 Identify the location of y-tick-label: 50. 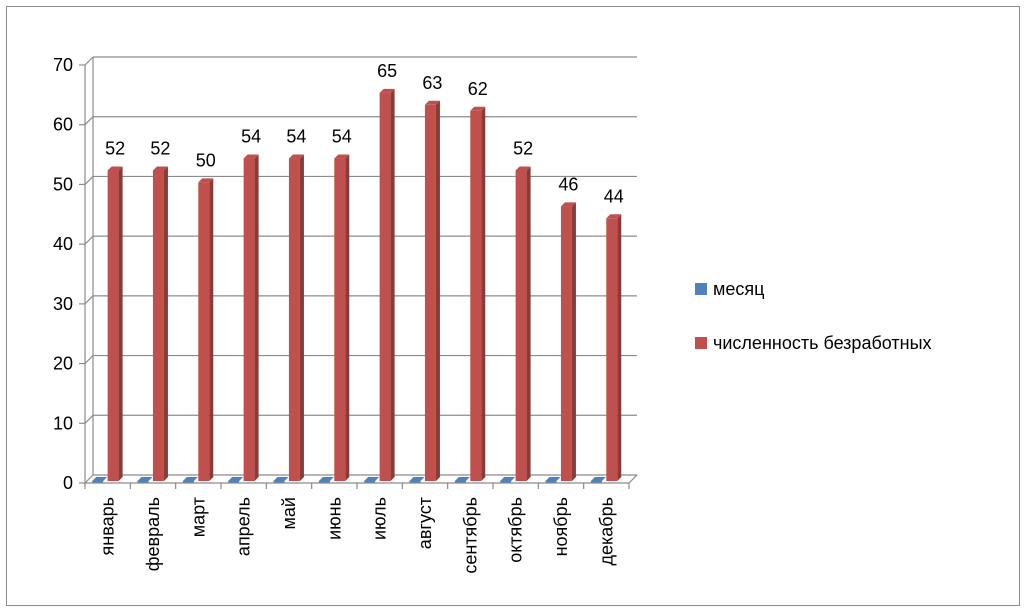
(63, 184).